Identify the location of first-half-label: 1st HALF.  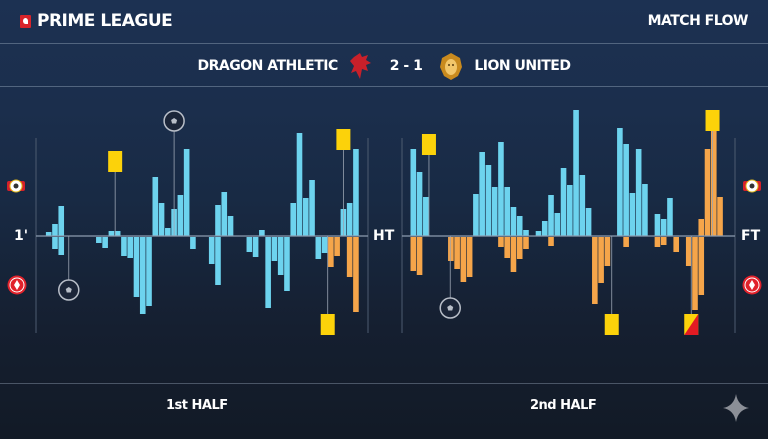
(197, 405).